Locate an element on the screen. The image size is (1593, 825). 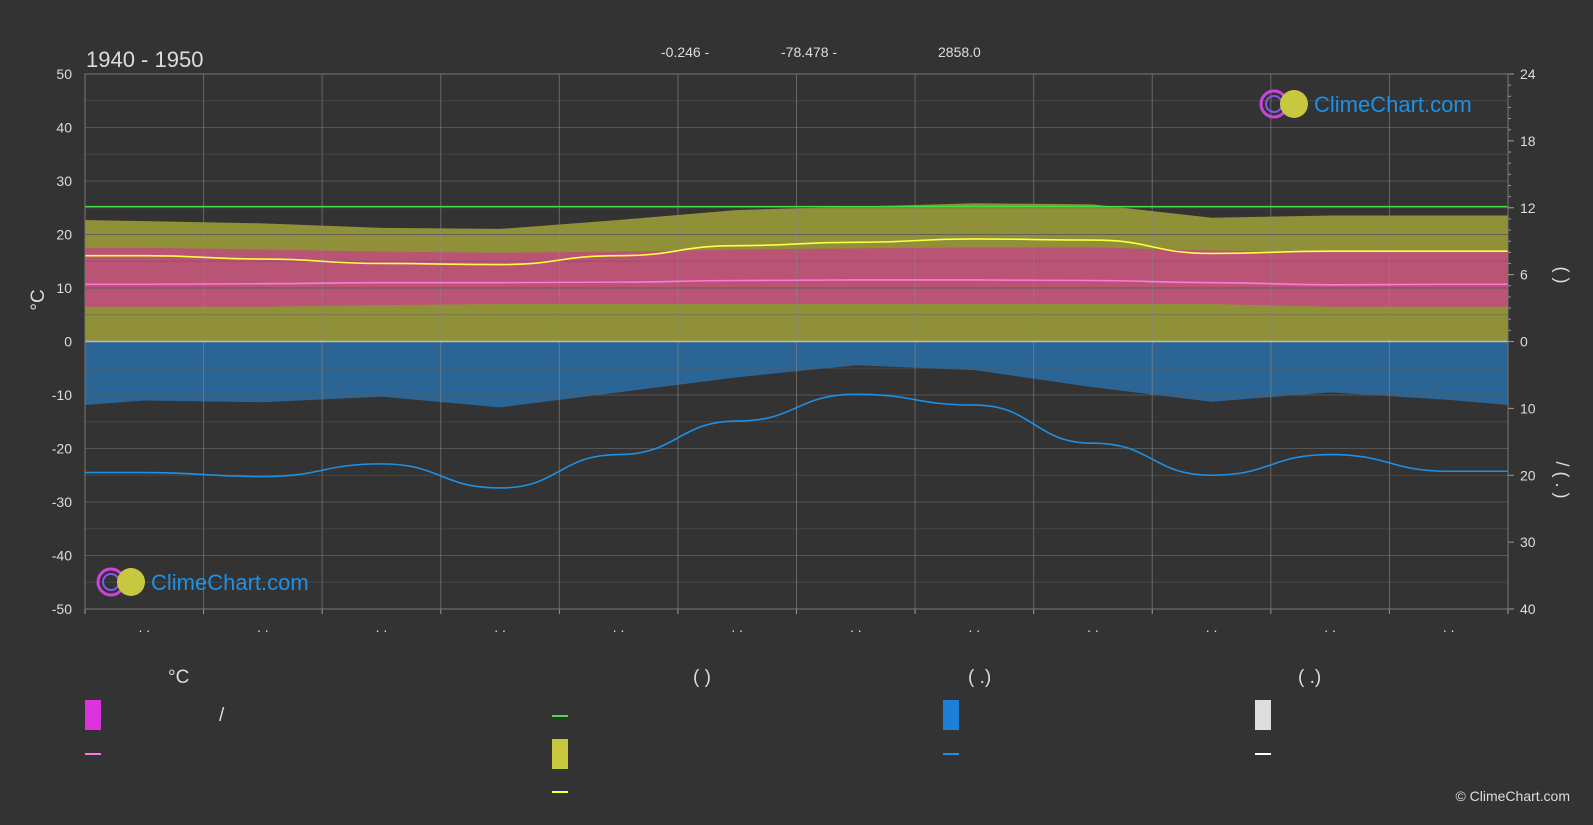
right-bottom-tick-label: 10 is located at coordinates (1528, 408).